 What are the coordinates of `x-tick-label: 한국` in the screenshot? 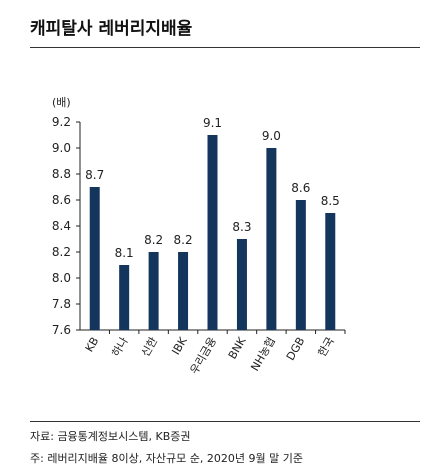 It's located at (325, 347).